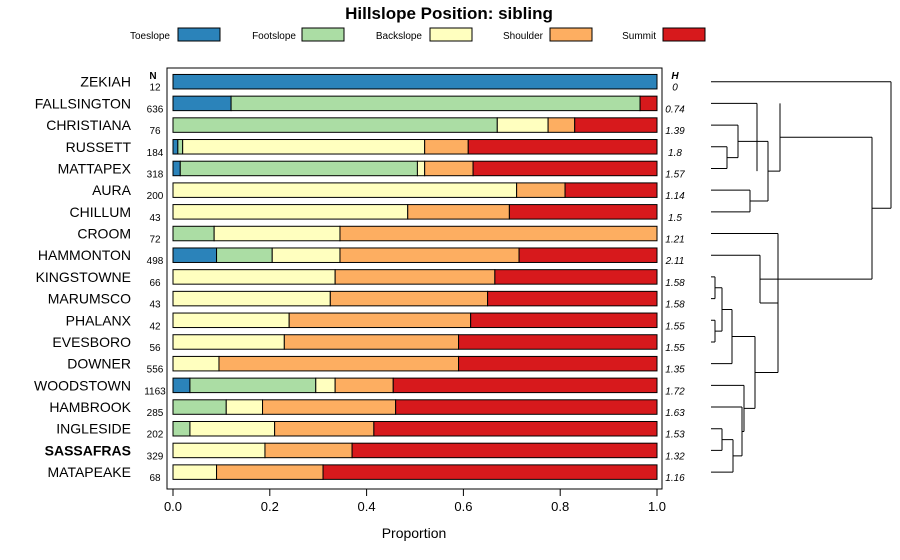 This screenshot has width=900, height=560. Describe the element at coordinates (490, 472) in the screenshot. I see `bar-matapeake-summit` at that location.